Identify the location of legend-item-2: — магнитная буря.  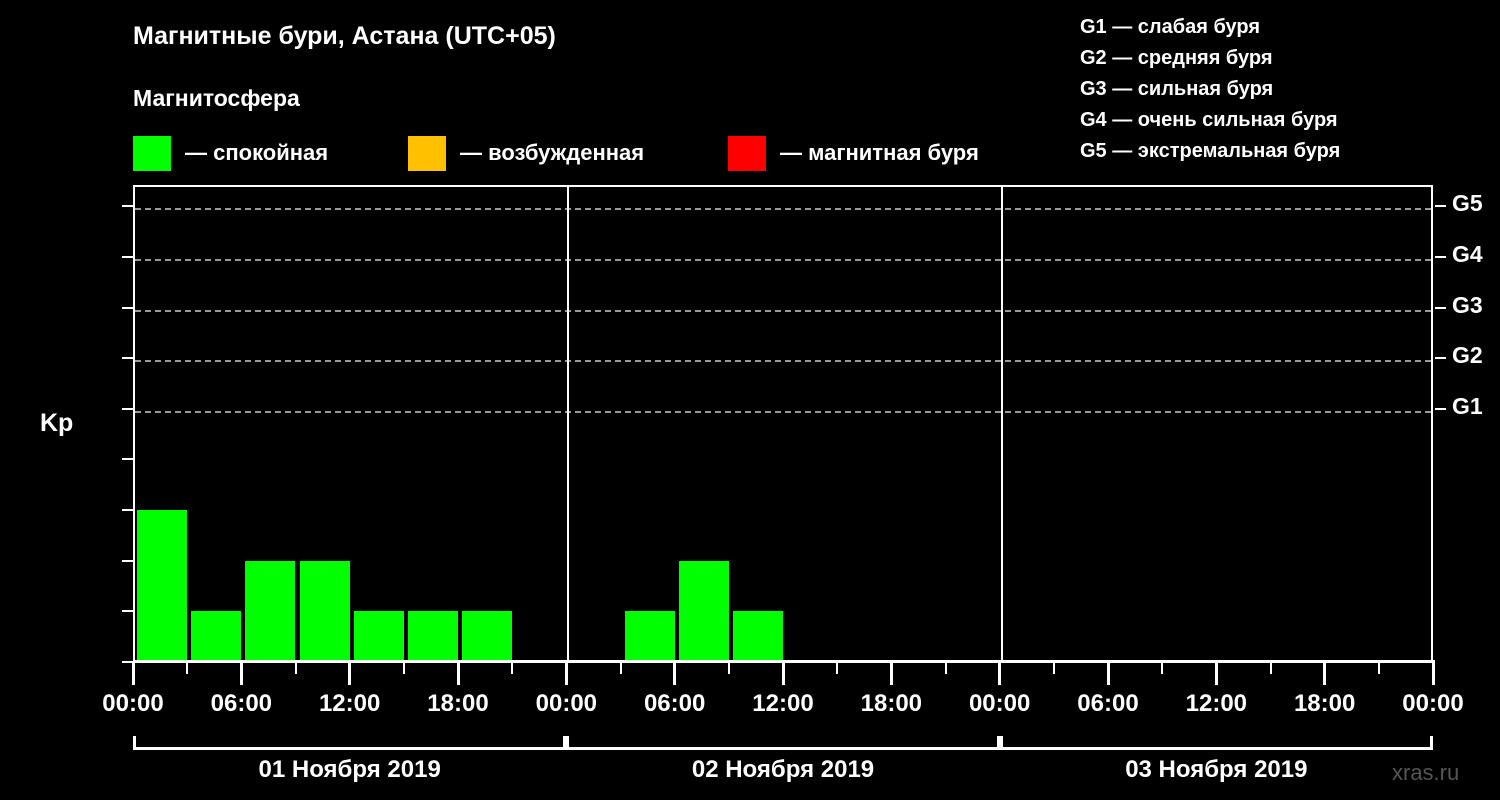
(853, 153).